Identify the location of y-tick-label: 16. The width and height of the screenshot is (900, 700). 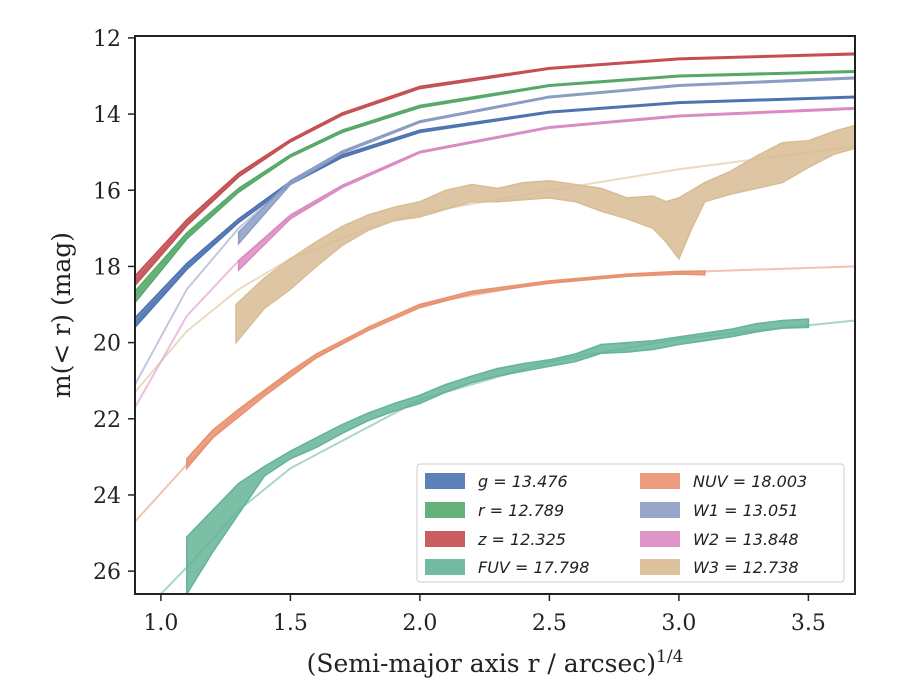
(107, 191).